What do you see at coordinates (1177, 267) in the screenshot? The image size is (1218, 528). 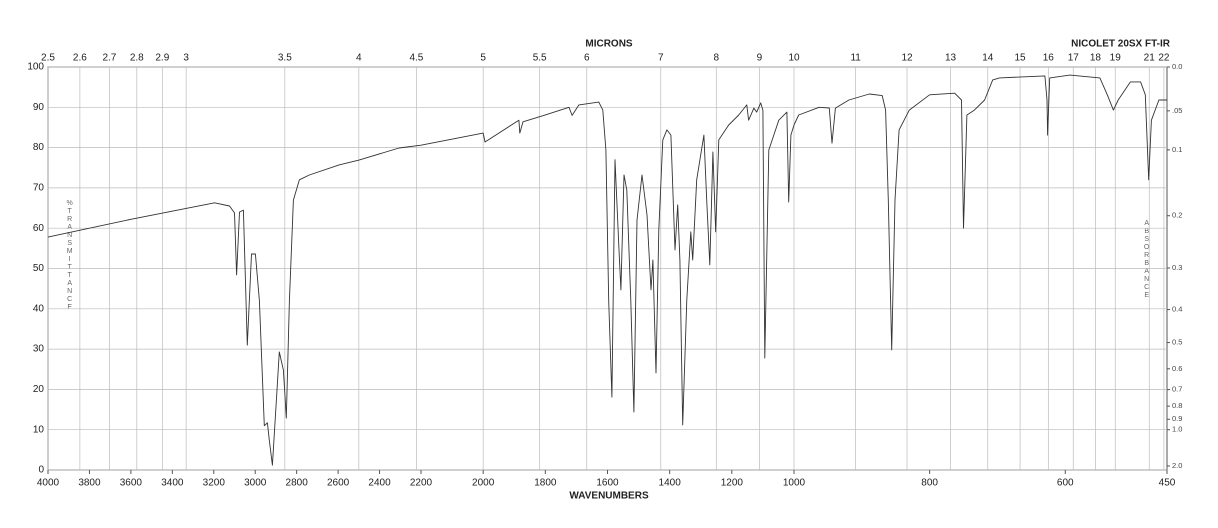 I see `absorbance-tick-label: 0.3` at bounding box center [1177, 267].